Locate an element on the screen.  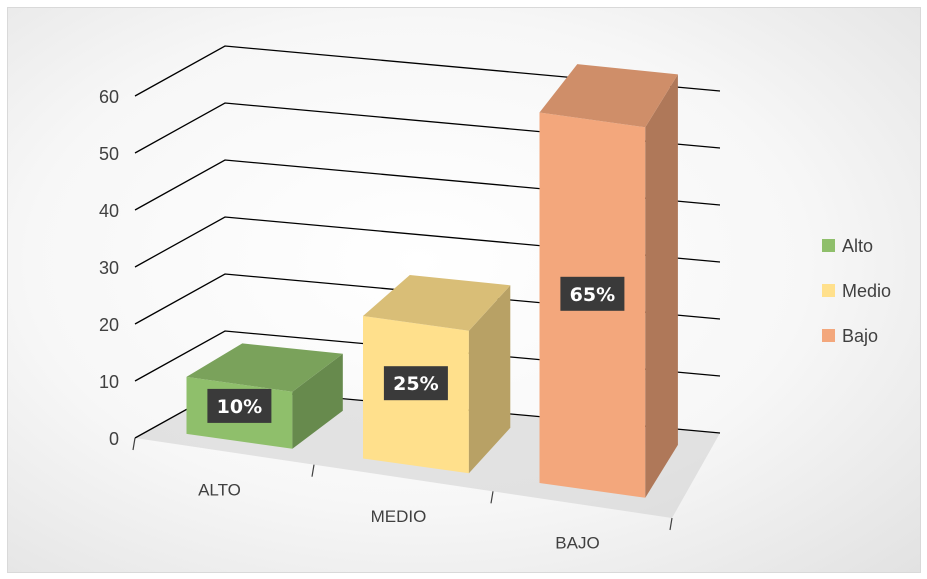
y-tick-label: 30 is located at coordinates (109, 268).